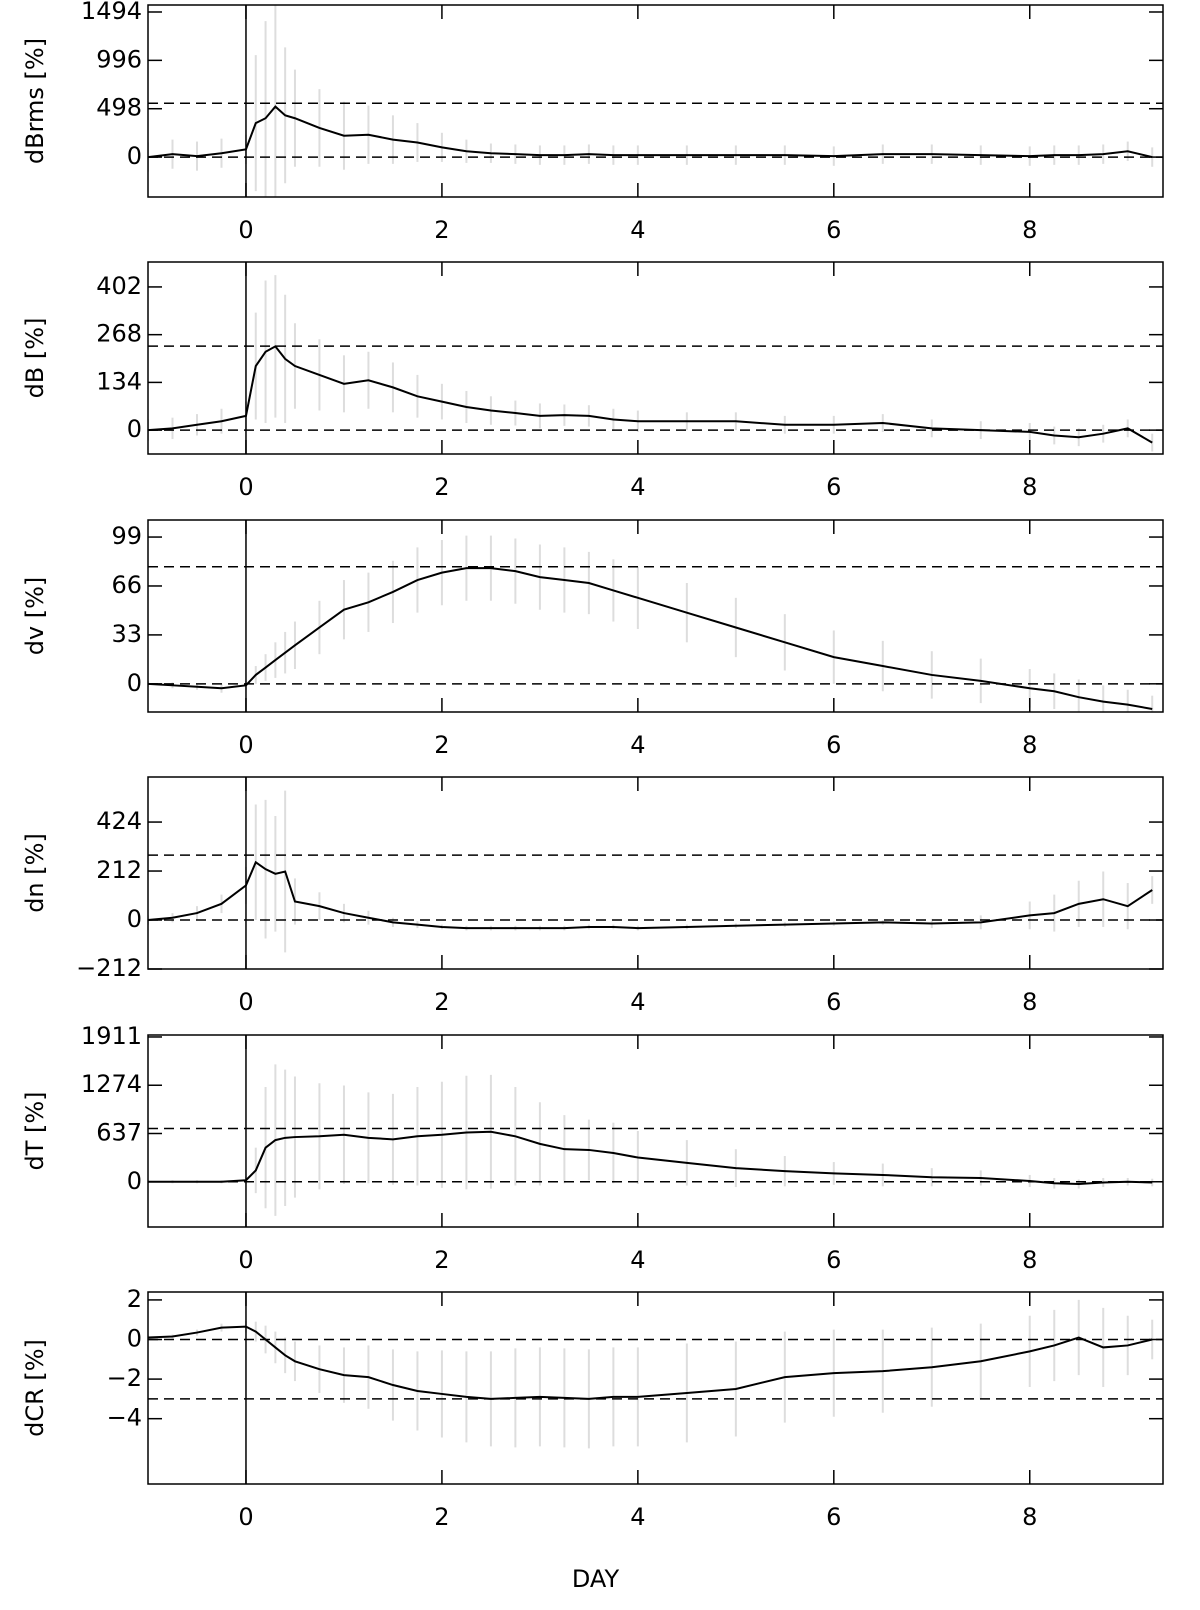 This screenshot has width=1200, height=1610. What do you see at coordinates (119, 286) in the screenshot?
I see `y-tick-label: 402` at bounding box center [119, 286].